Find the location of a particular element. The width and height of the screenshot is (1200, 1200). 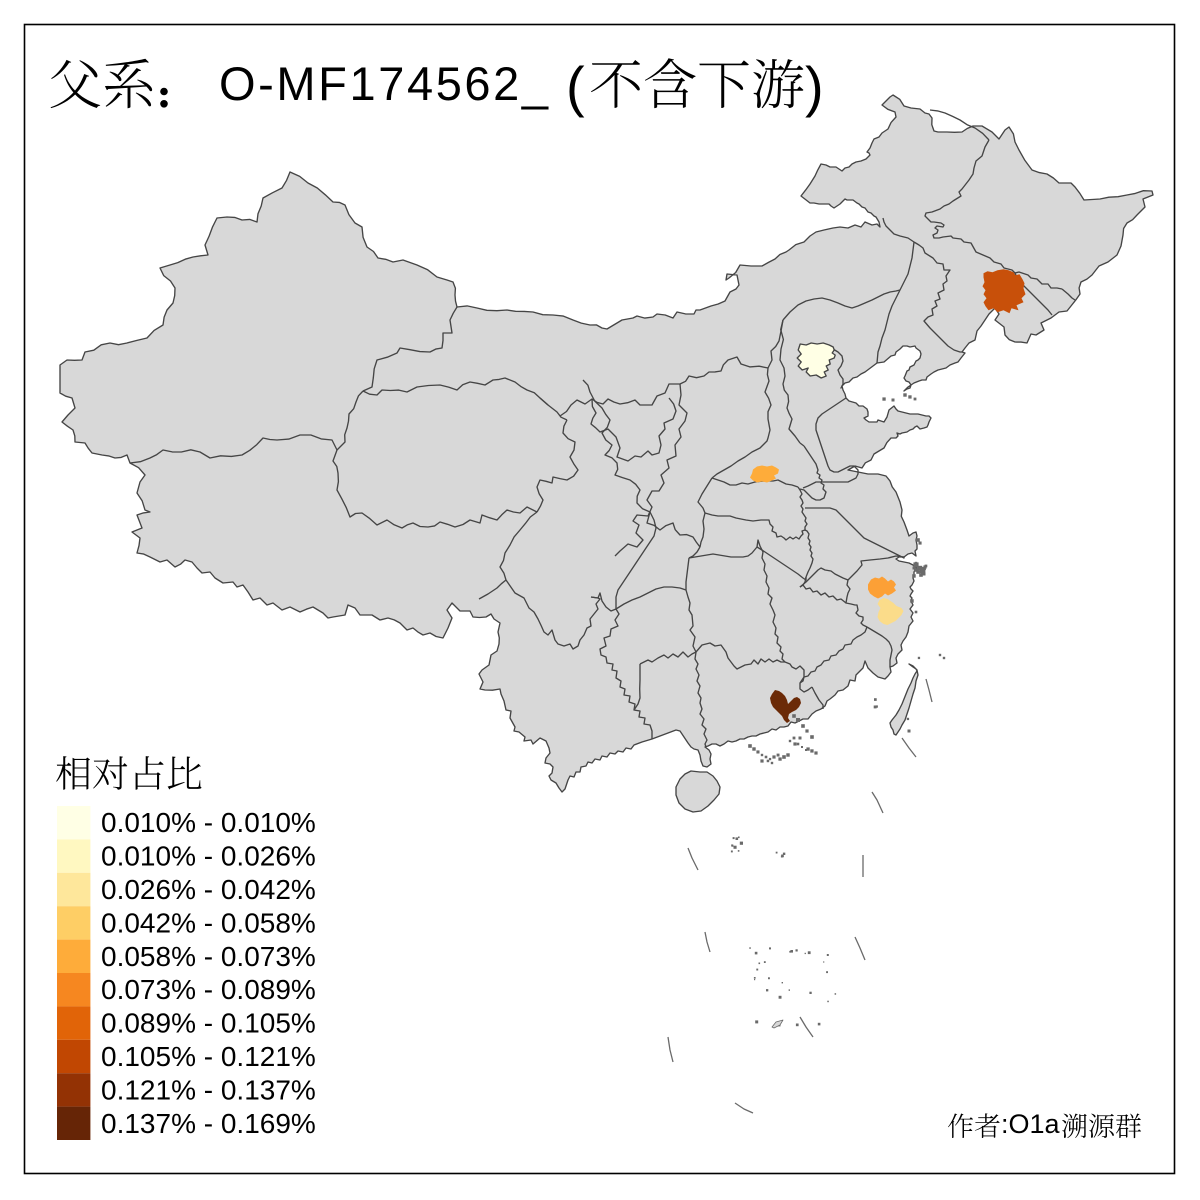

svg-text: 0.089% - 0.105% is located at coordinates (208, 1023).